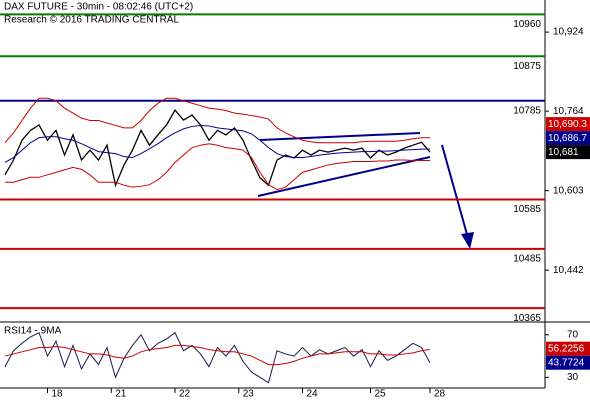  Describe the element at coordinates (568, 270) in the screenshot. I see `y-tick-label: 10,442` at that location.